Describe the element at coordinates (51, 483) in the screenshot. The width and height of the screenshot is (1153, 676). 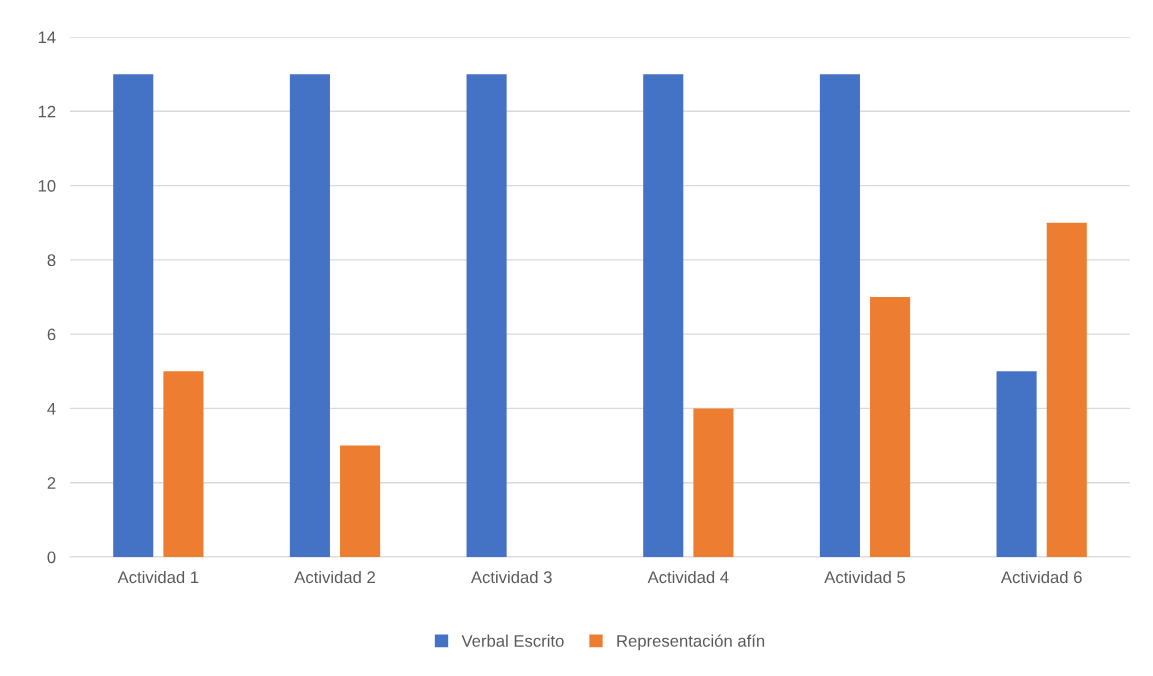
I see `y-tick-label: 2` at that location.